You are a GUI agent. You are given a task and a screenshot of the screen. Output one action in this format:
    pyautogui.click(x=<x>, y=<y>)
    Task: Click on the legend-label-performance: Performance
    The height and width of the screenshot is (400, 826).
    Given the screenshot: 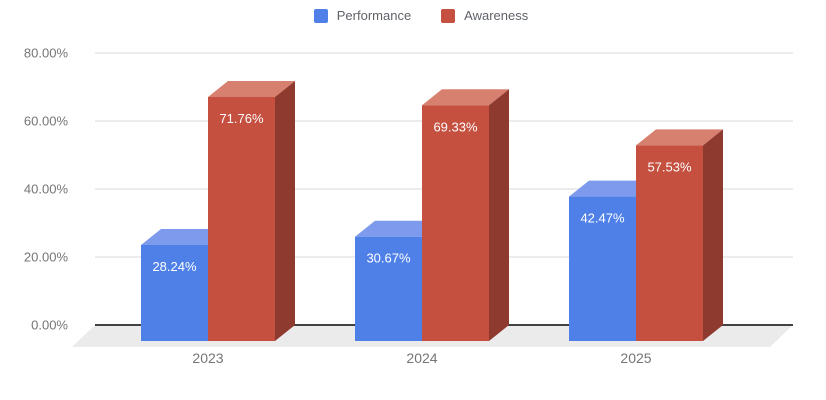 What is the action you would take?
    pyautogui.click(x=374, y=15)
    